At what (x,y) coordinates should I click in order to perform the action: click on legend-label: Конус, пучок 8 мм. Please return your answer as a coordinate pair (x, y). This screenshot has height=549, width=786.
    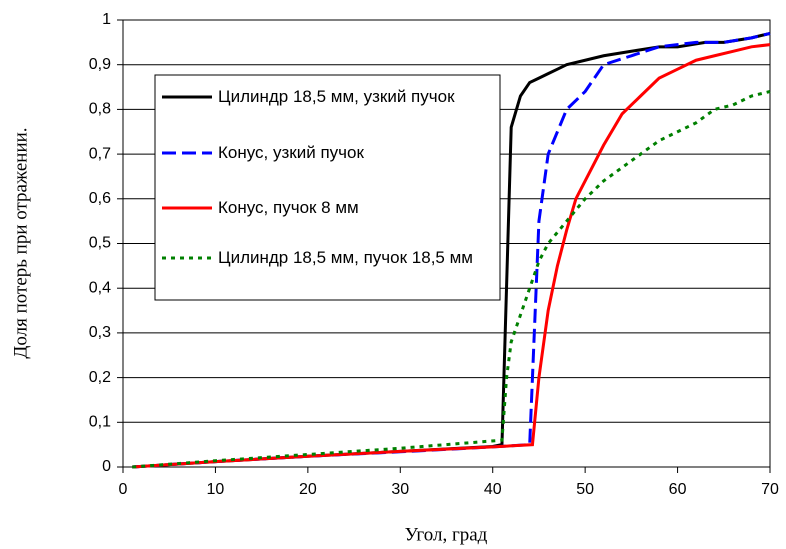
    Looking at the image, I should click on (288, 207).